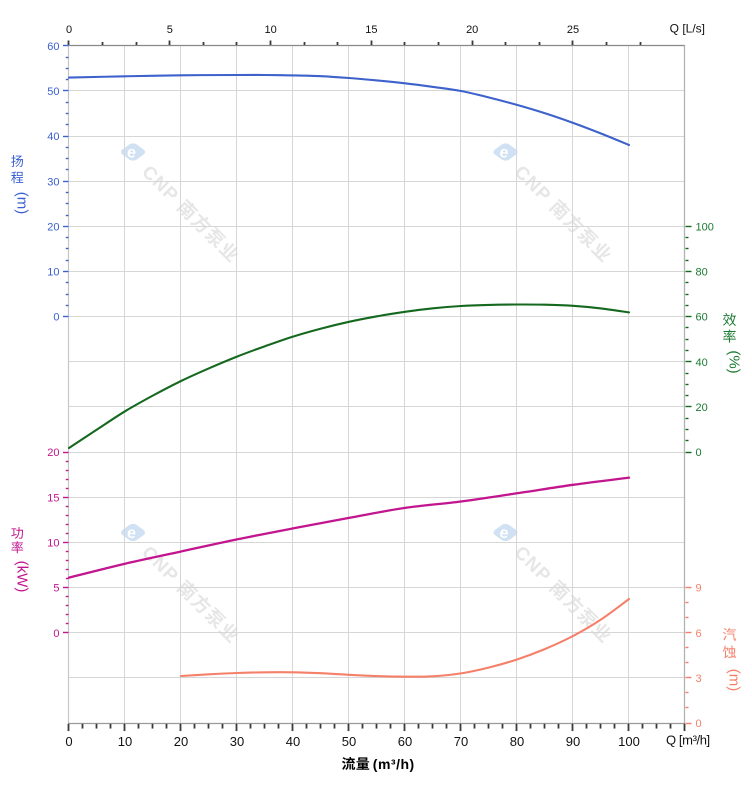  Describe the element at coordinates (699, 679) in the screenshot. I see `svg-text: 3` at that location.